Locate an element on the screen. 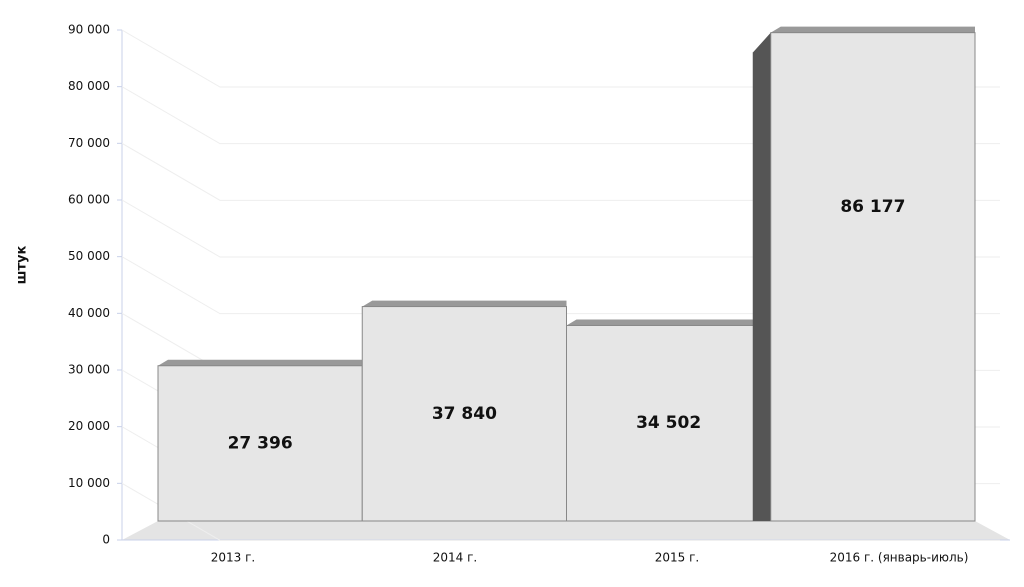 The image size is (1024, 587). value-label: 34 502 is located at coordinates (668, 423).